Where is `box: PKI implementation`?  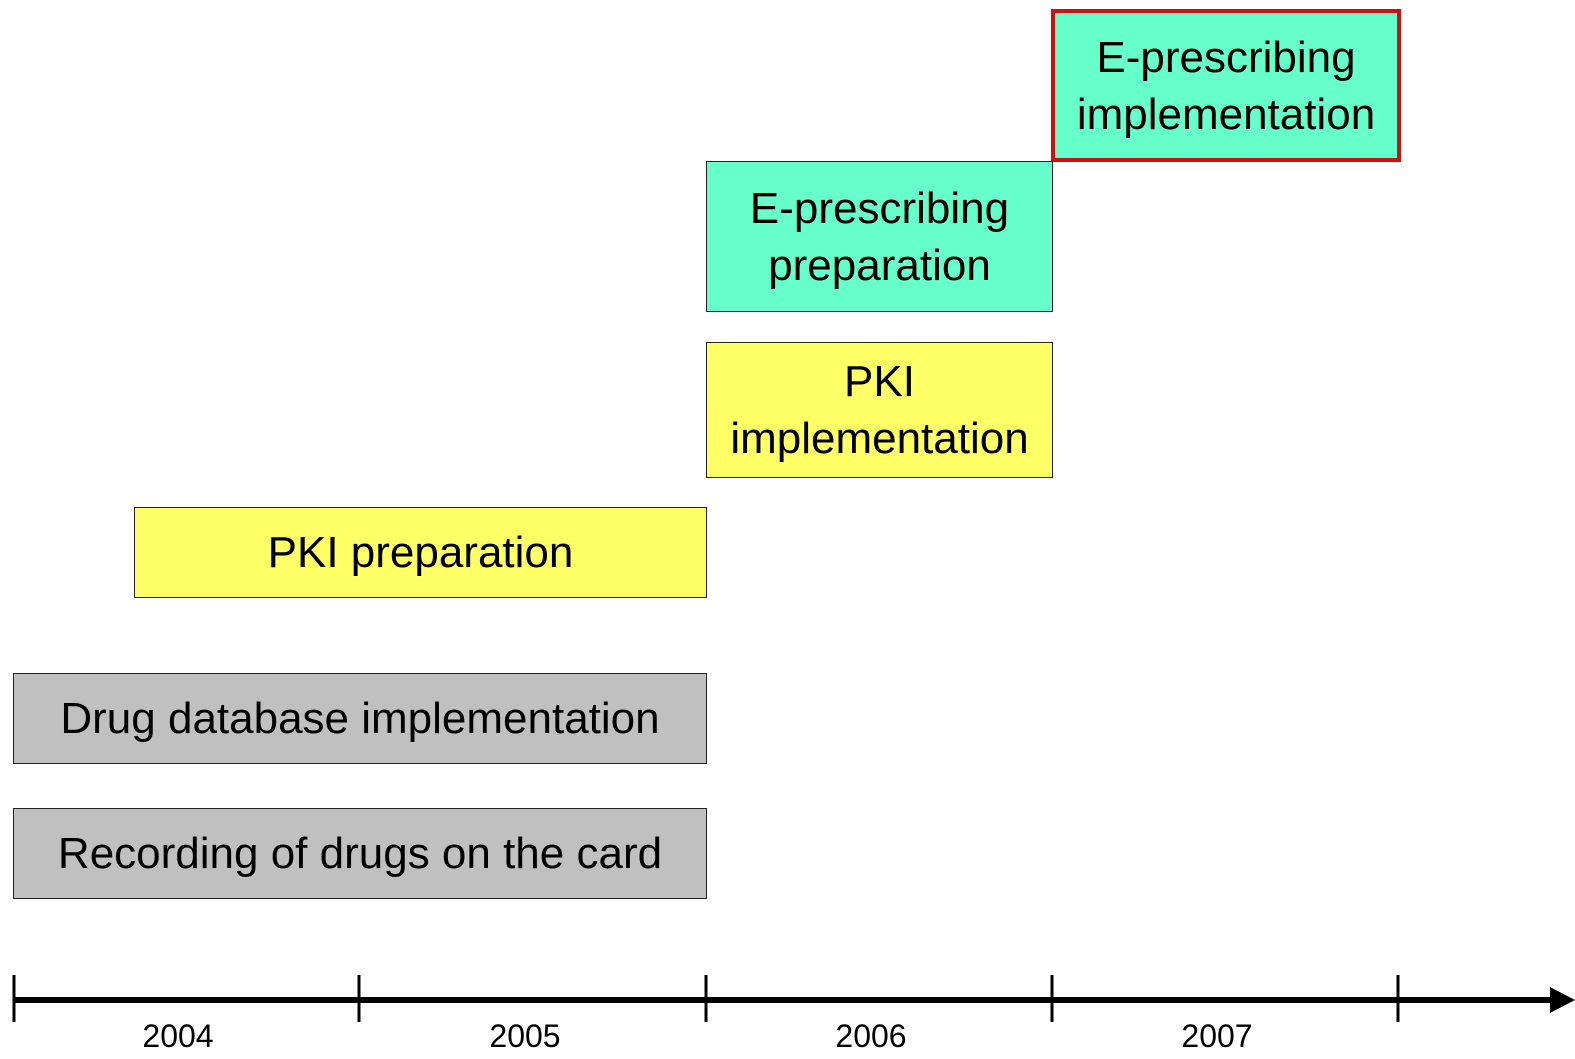
box: PKI implementation is located at coordinates (879, 410).